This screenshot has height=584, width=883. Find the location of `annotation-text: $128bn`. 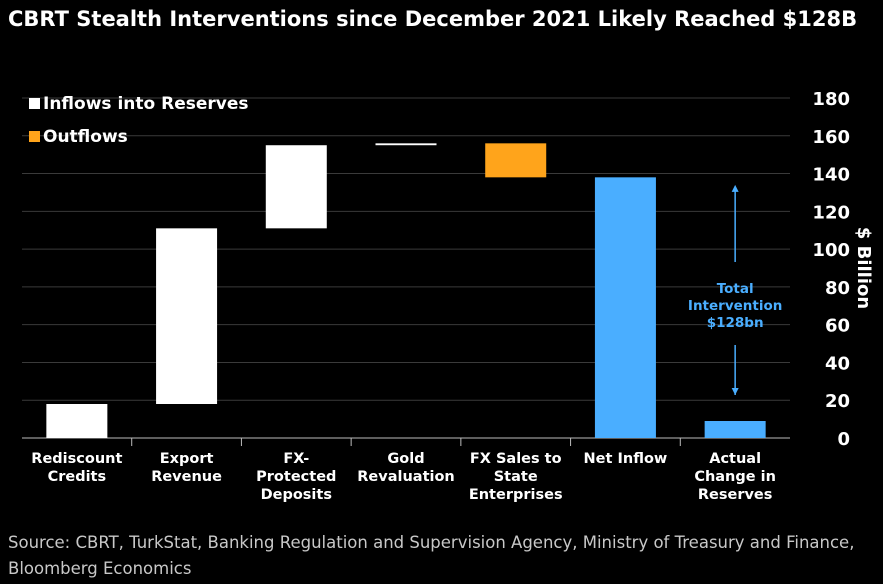

annotation-text: $128bn is located at coordinates (735, 323).